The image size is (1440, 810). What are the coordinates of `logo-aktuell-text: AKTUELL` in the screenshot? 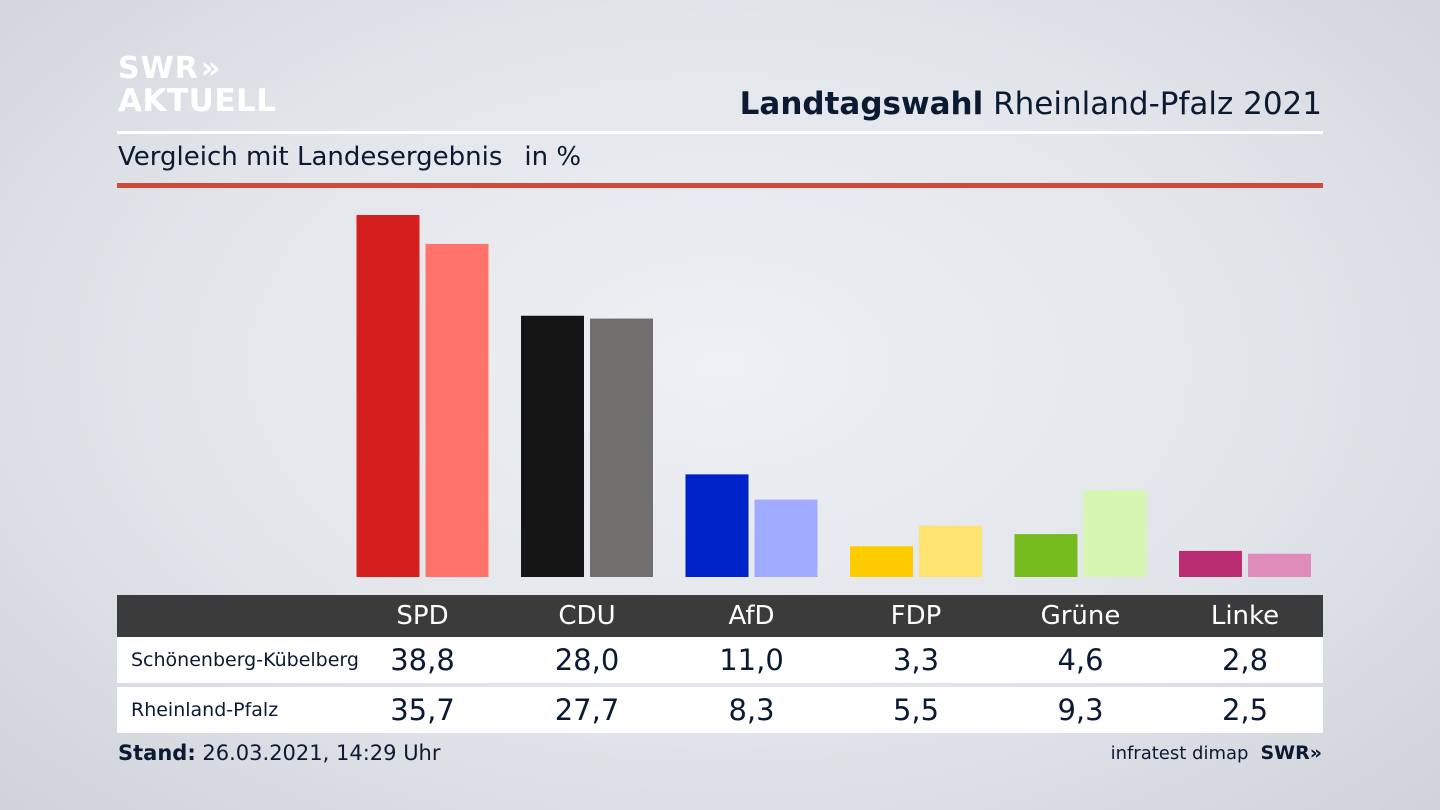 It's located at (197, 101).